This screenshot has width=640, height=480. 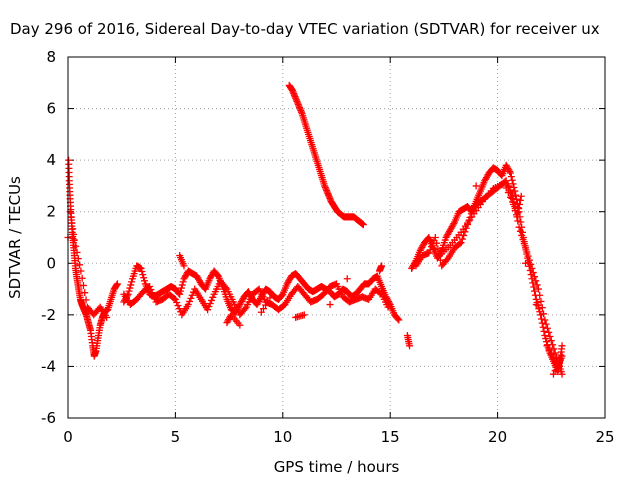 I want to click on y-tick-label: 6, so click(x=51, y=109).